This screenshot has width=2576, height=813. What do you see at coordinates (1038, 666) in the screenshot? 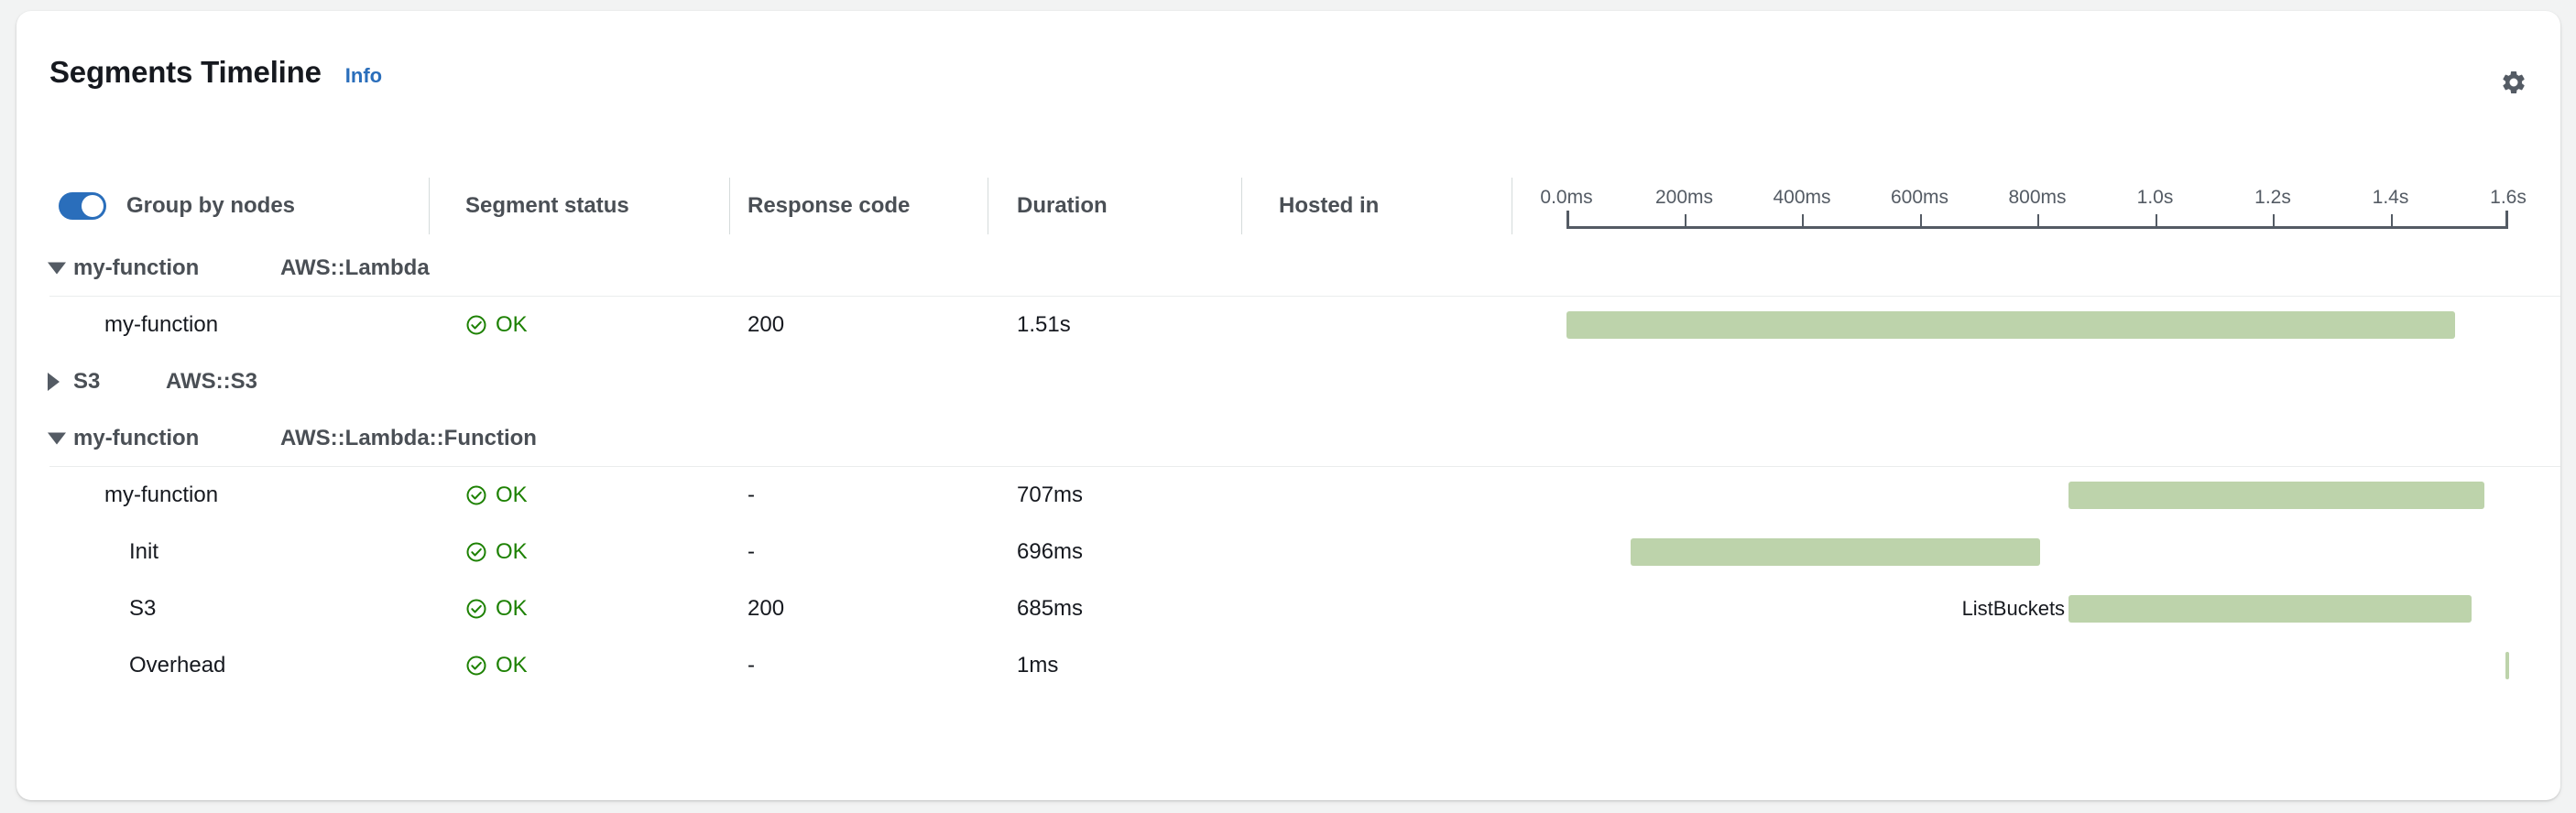
I see `duration-value: 1ms` at bounding box center [1038, 666].